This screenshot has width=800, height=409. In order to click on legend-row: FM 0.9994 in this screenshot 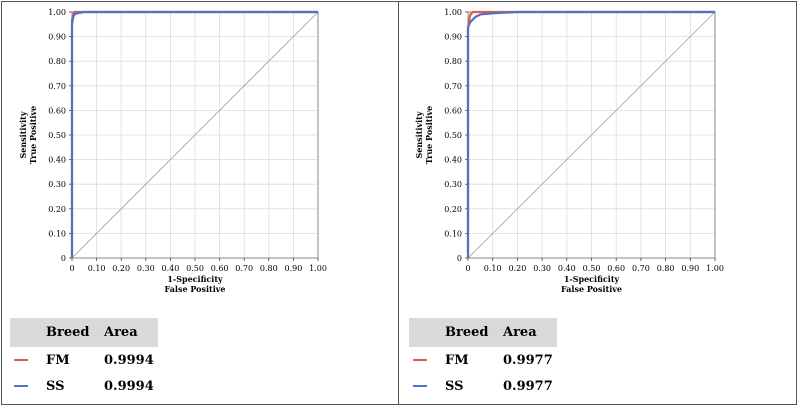, I will do `click(84, 360)`.